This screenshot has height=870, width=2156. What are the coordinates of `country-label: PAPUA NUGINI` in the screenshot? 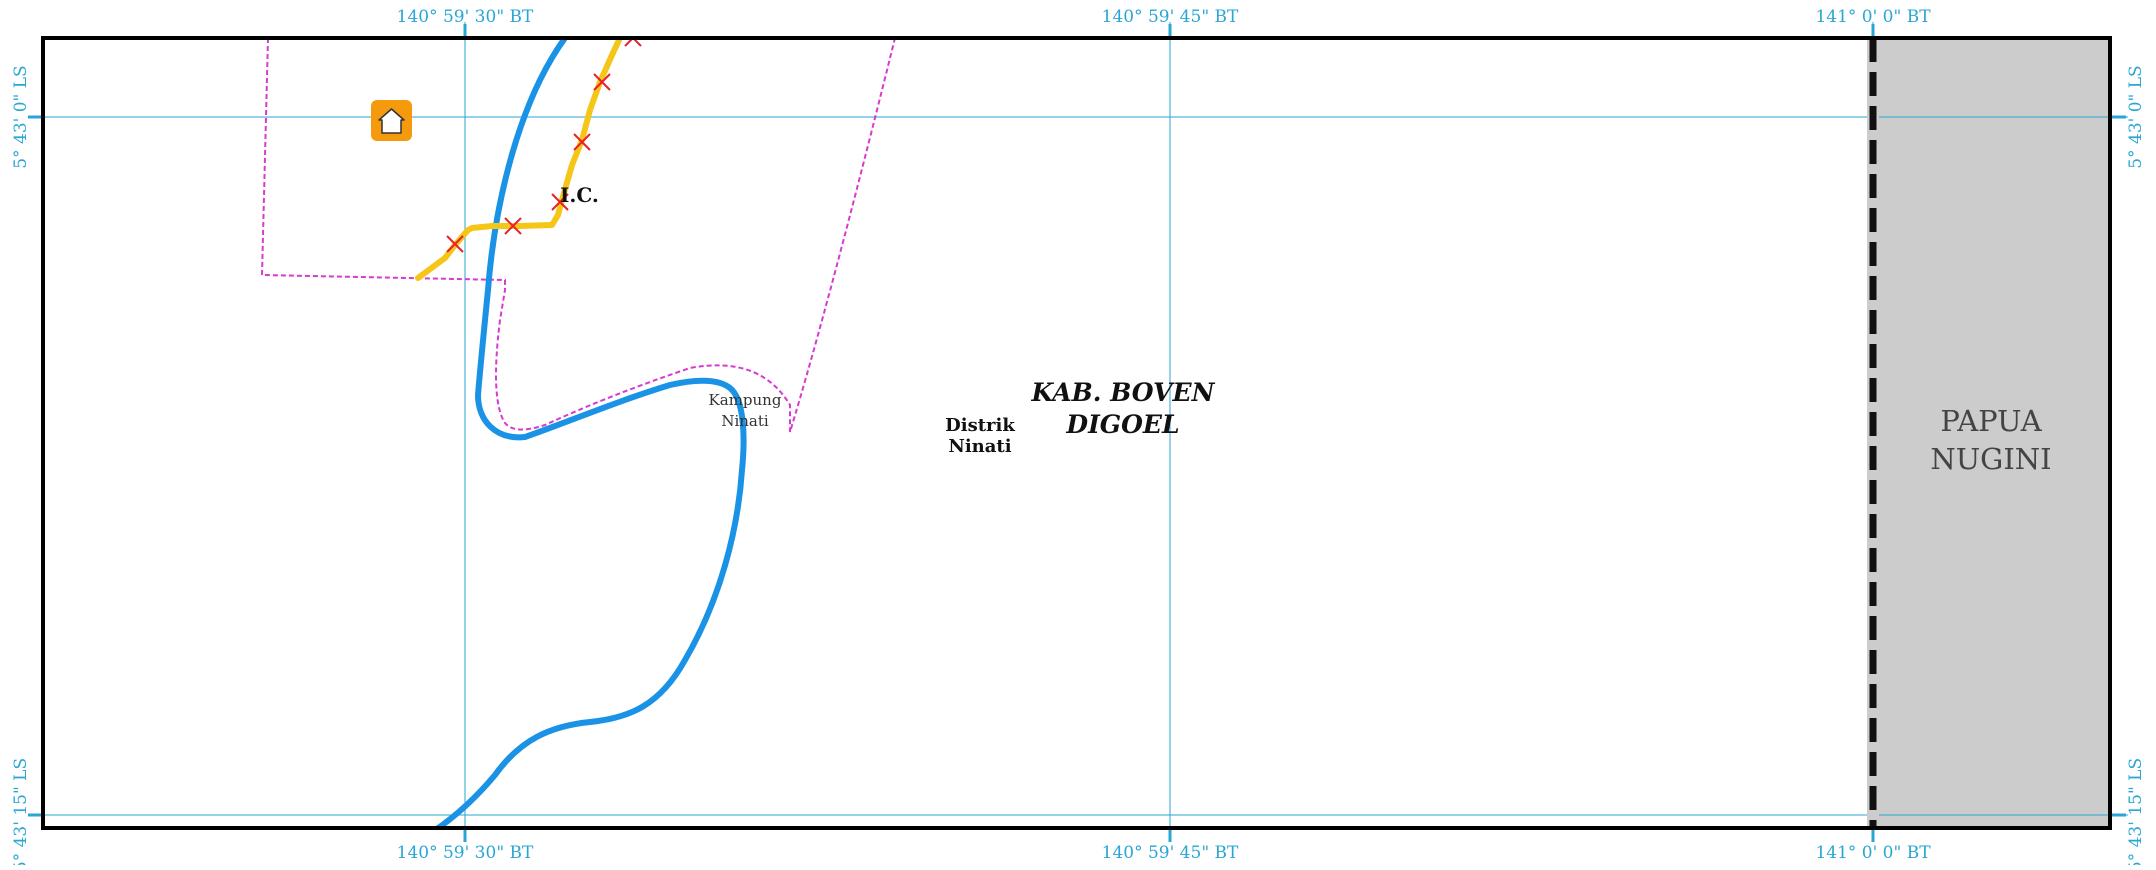 It's located at (1990, 440).